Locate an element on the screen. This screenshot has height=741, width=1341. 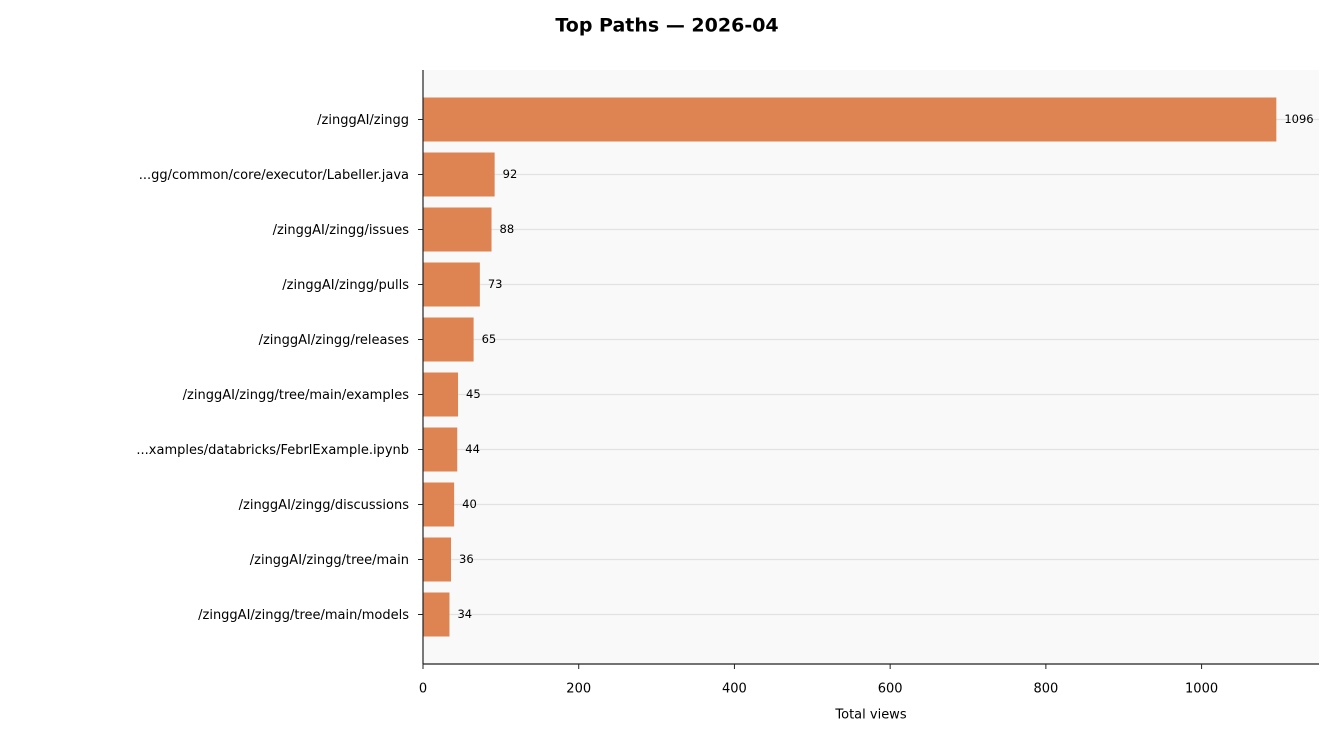
value-label: 44 is located at coordinates (472, 449).